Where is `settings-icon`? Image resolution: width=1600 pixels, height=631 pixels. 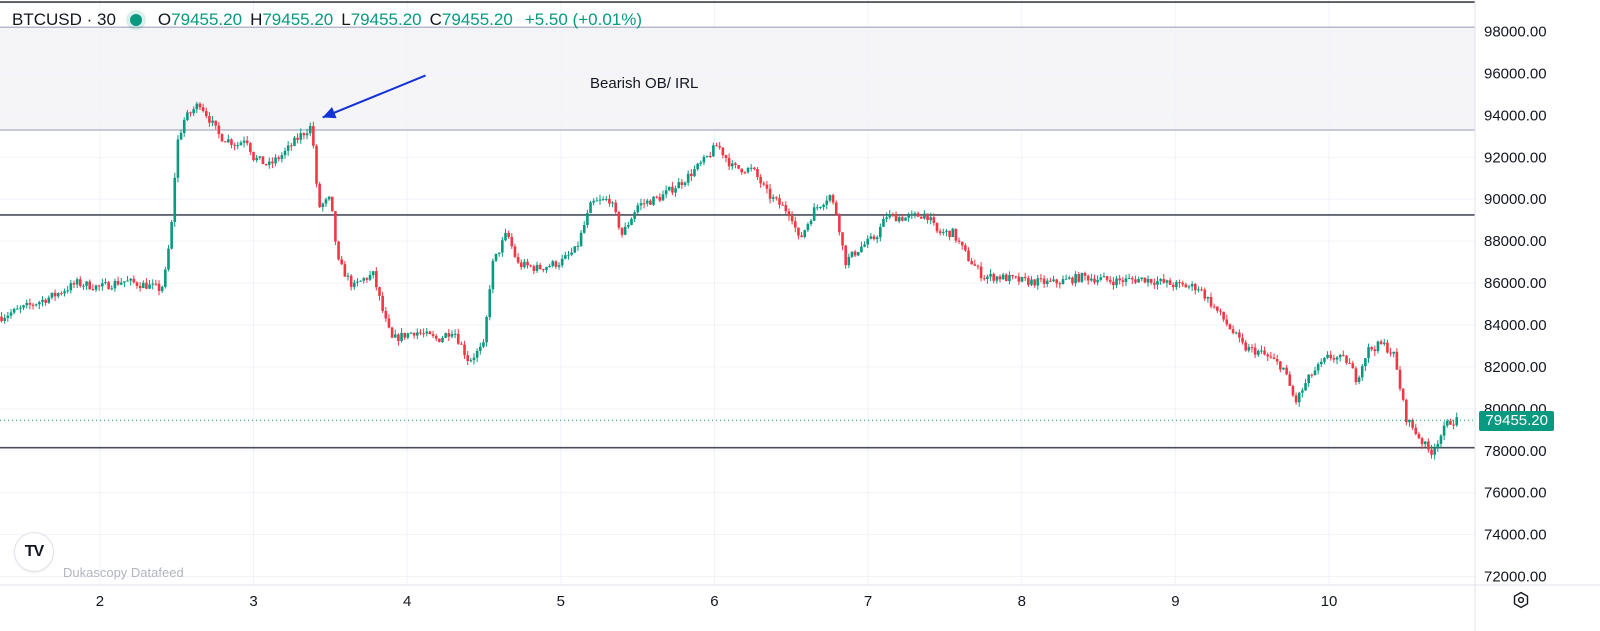
settings-icon is located at coordinates (1521, 600).